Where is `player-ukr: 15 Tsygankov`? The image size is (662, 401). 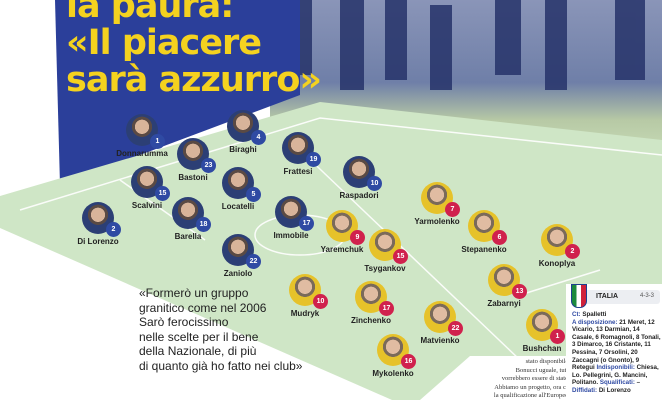
player-ukr: 15 Tsygankov is located at coordinates (385, 251).